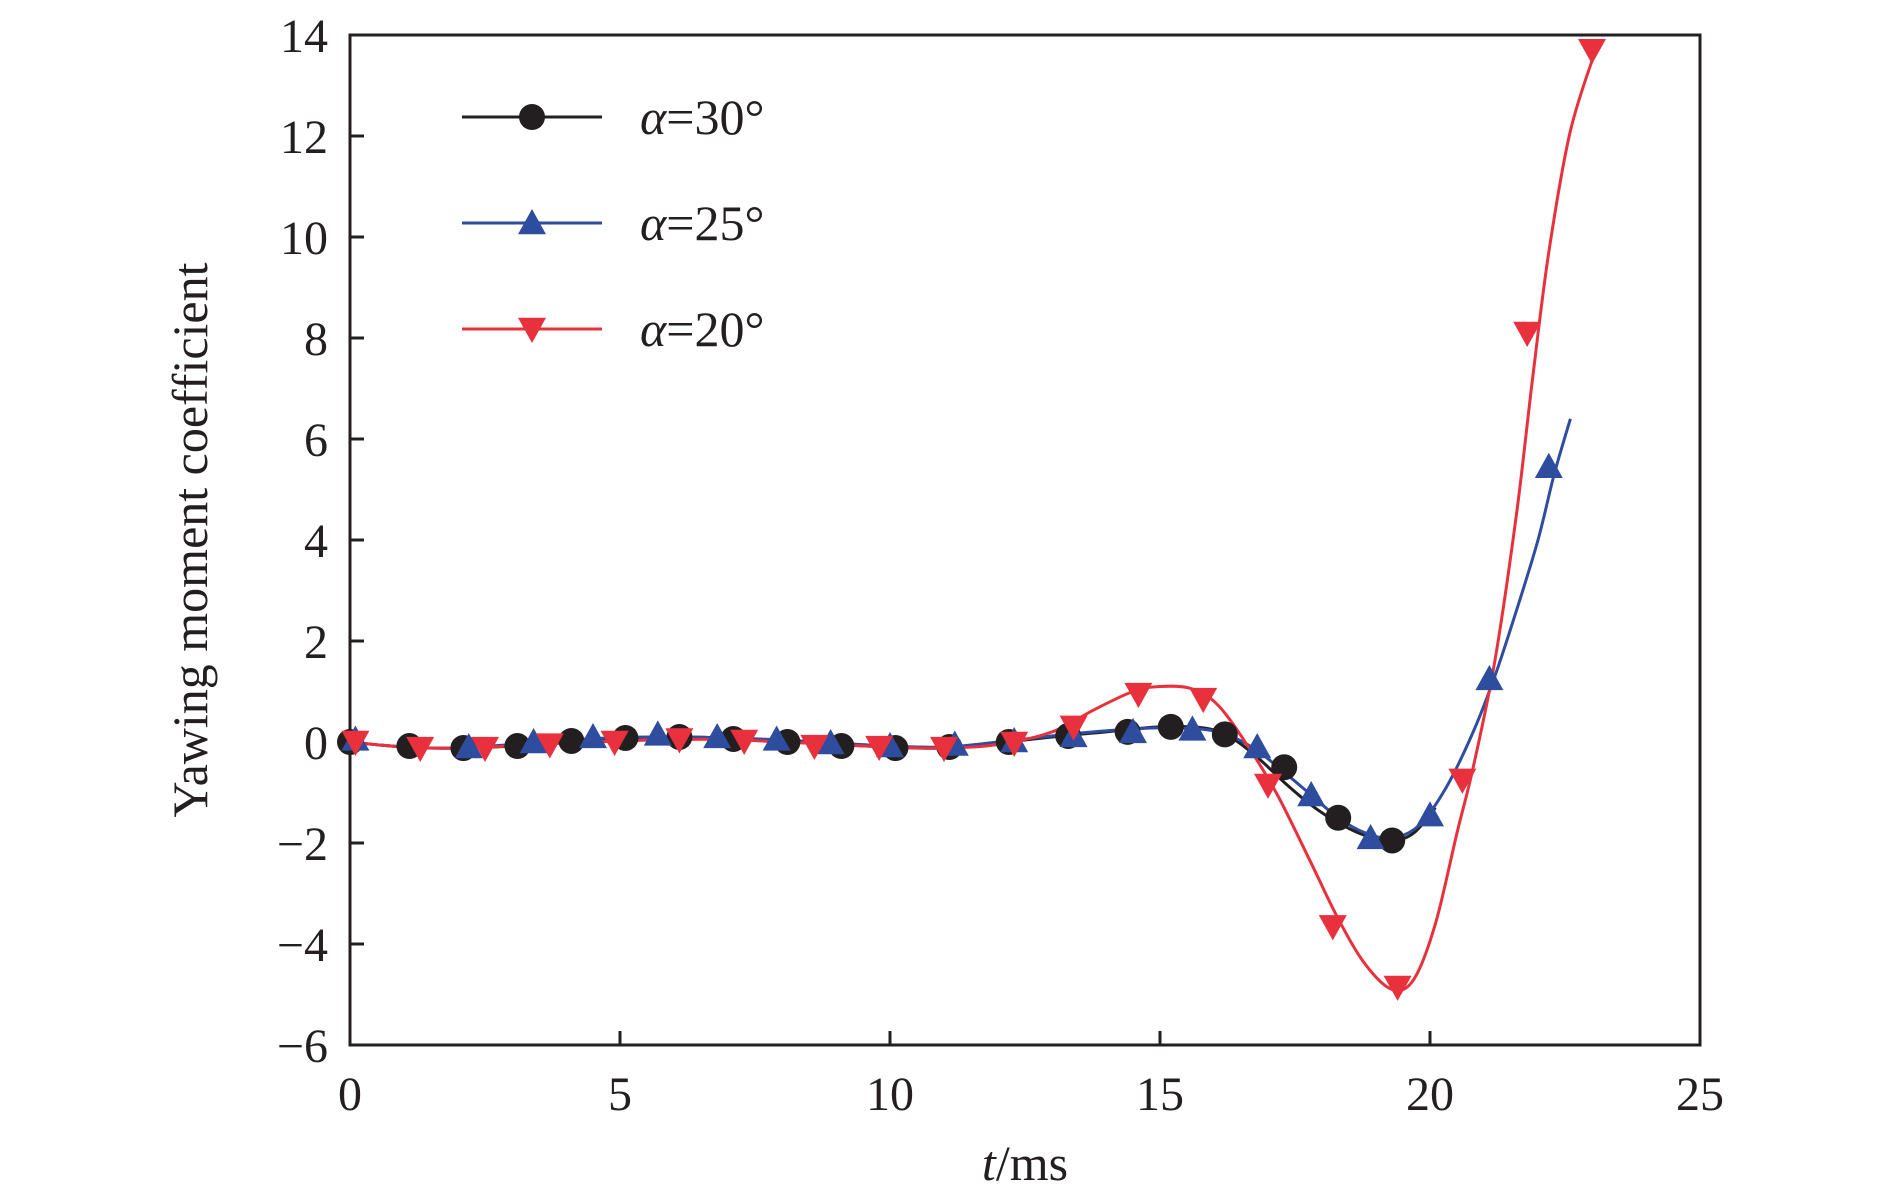 The height and width of the screenshot is (1202, 1890). I want to click on y-tick-label: −6, so click(302, 1046).